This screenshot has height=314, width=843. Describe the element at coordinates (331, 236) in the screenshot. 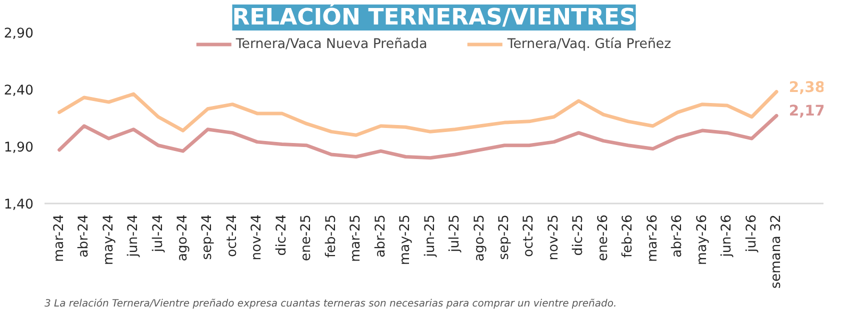

I see `x-tick-label: feb-25` at that location.